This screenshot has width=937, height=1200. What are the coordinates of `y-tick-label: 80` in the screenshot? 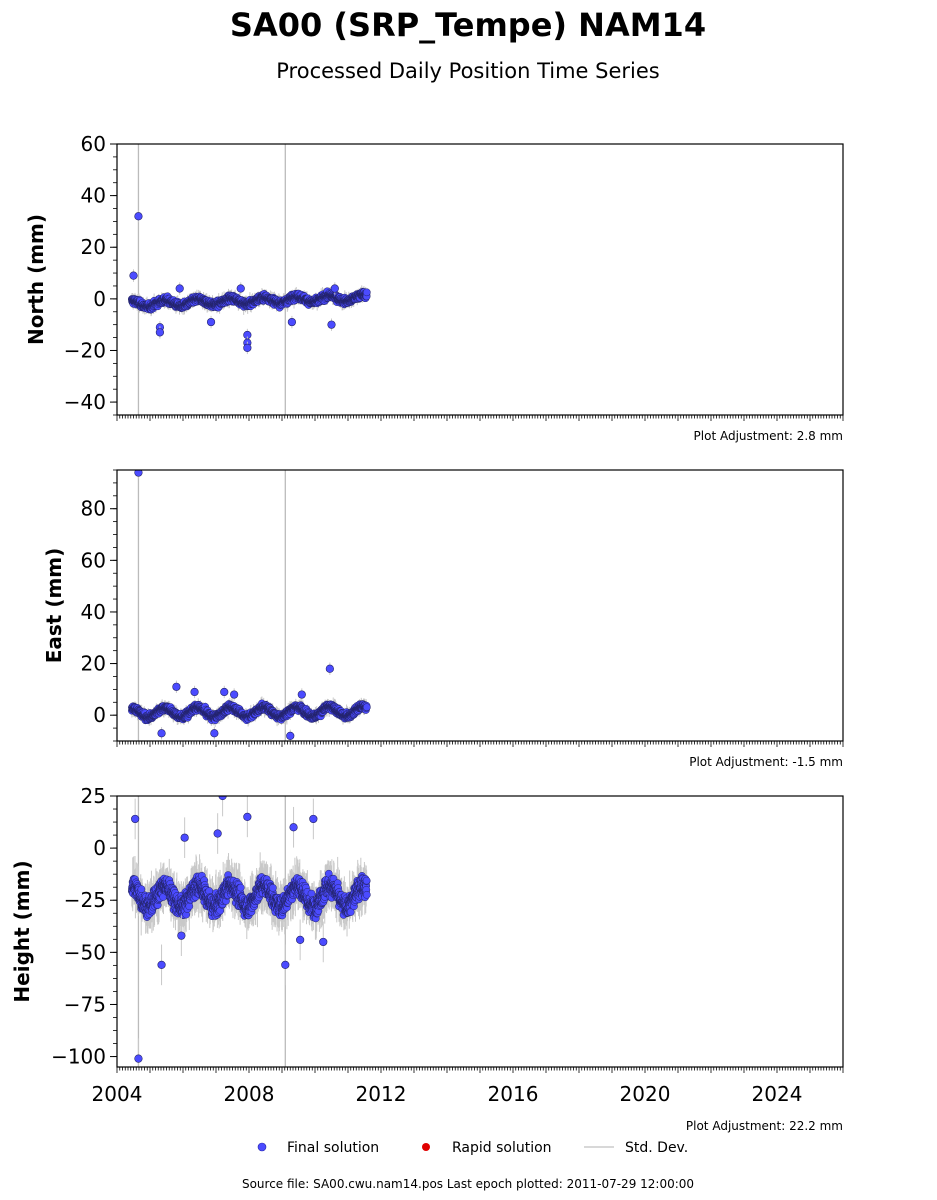 It's located at (93, 509).